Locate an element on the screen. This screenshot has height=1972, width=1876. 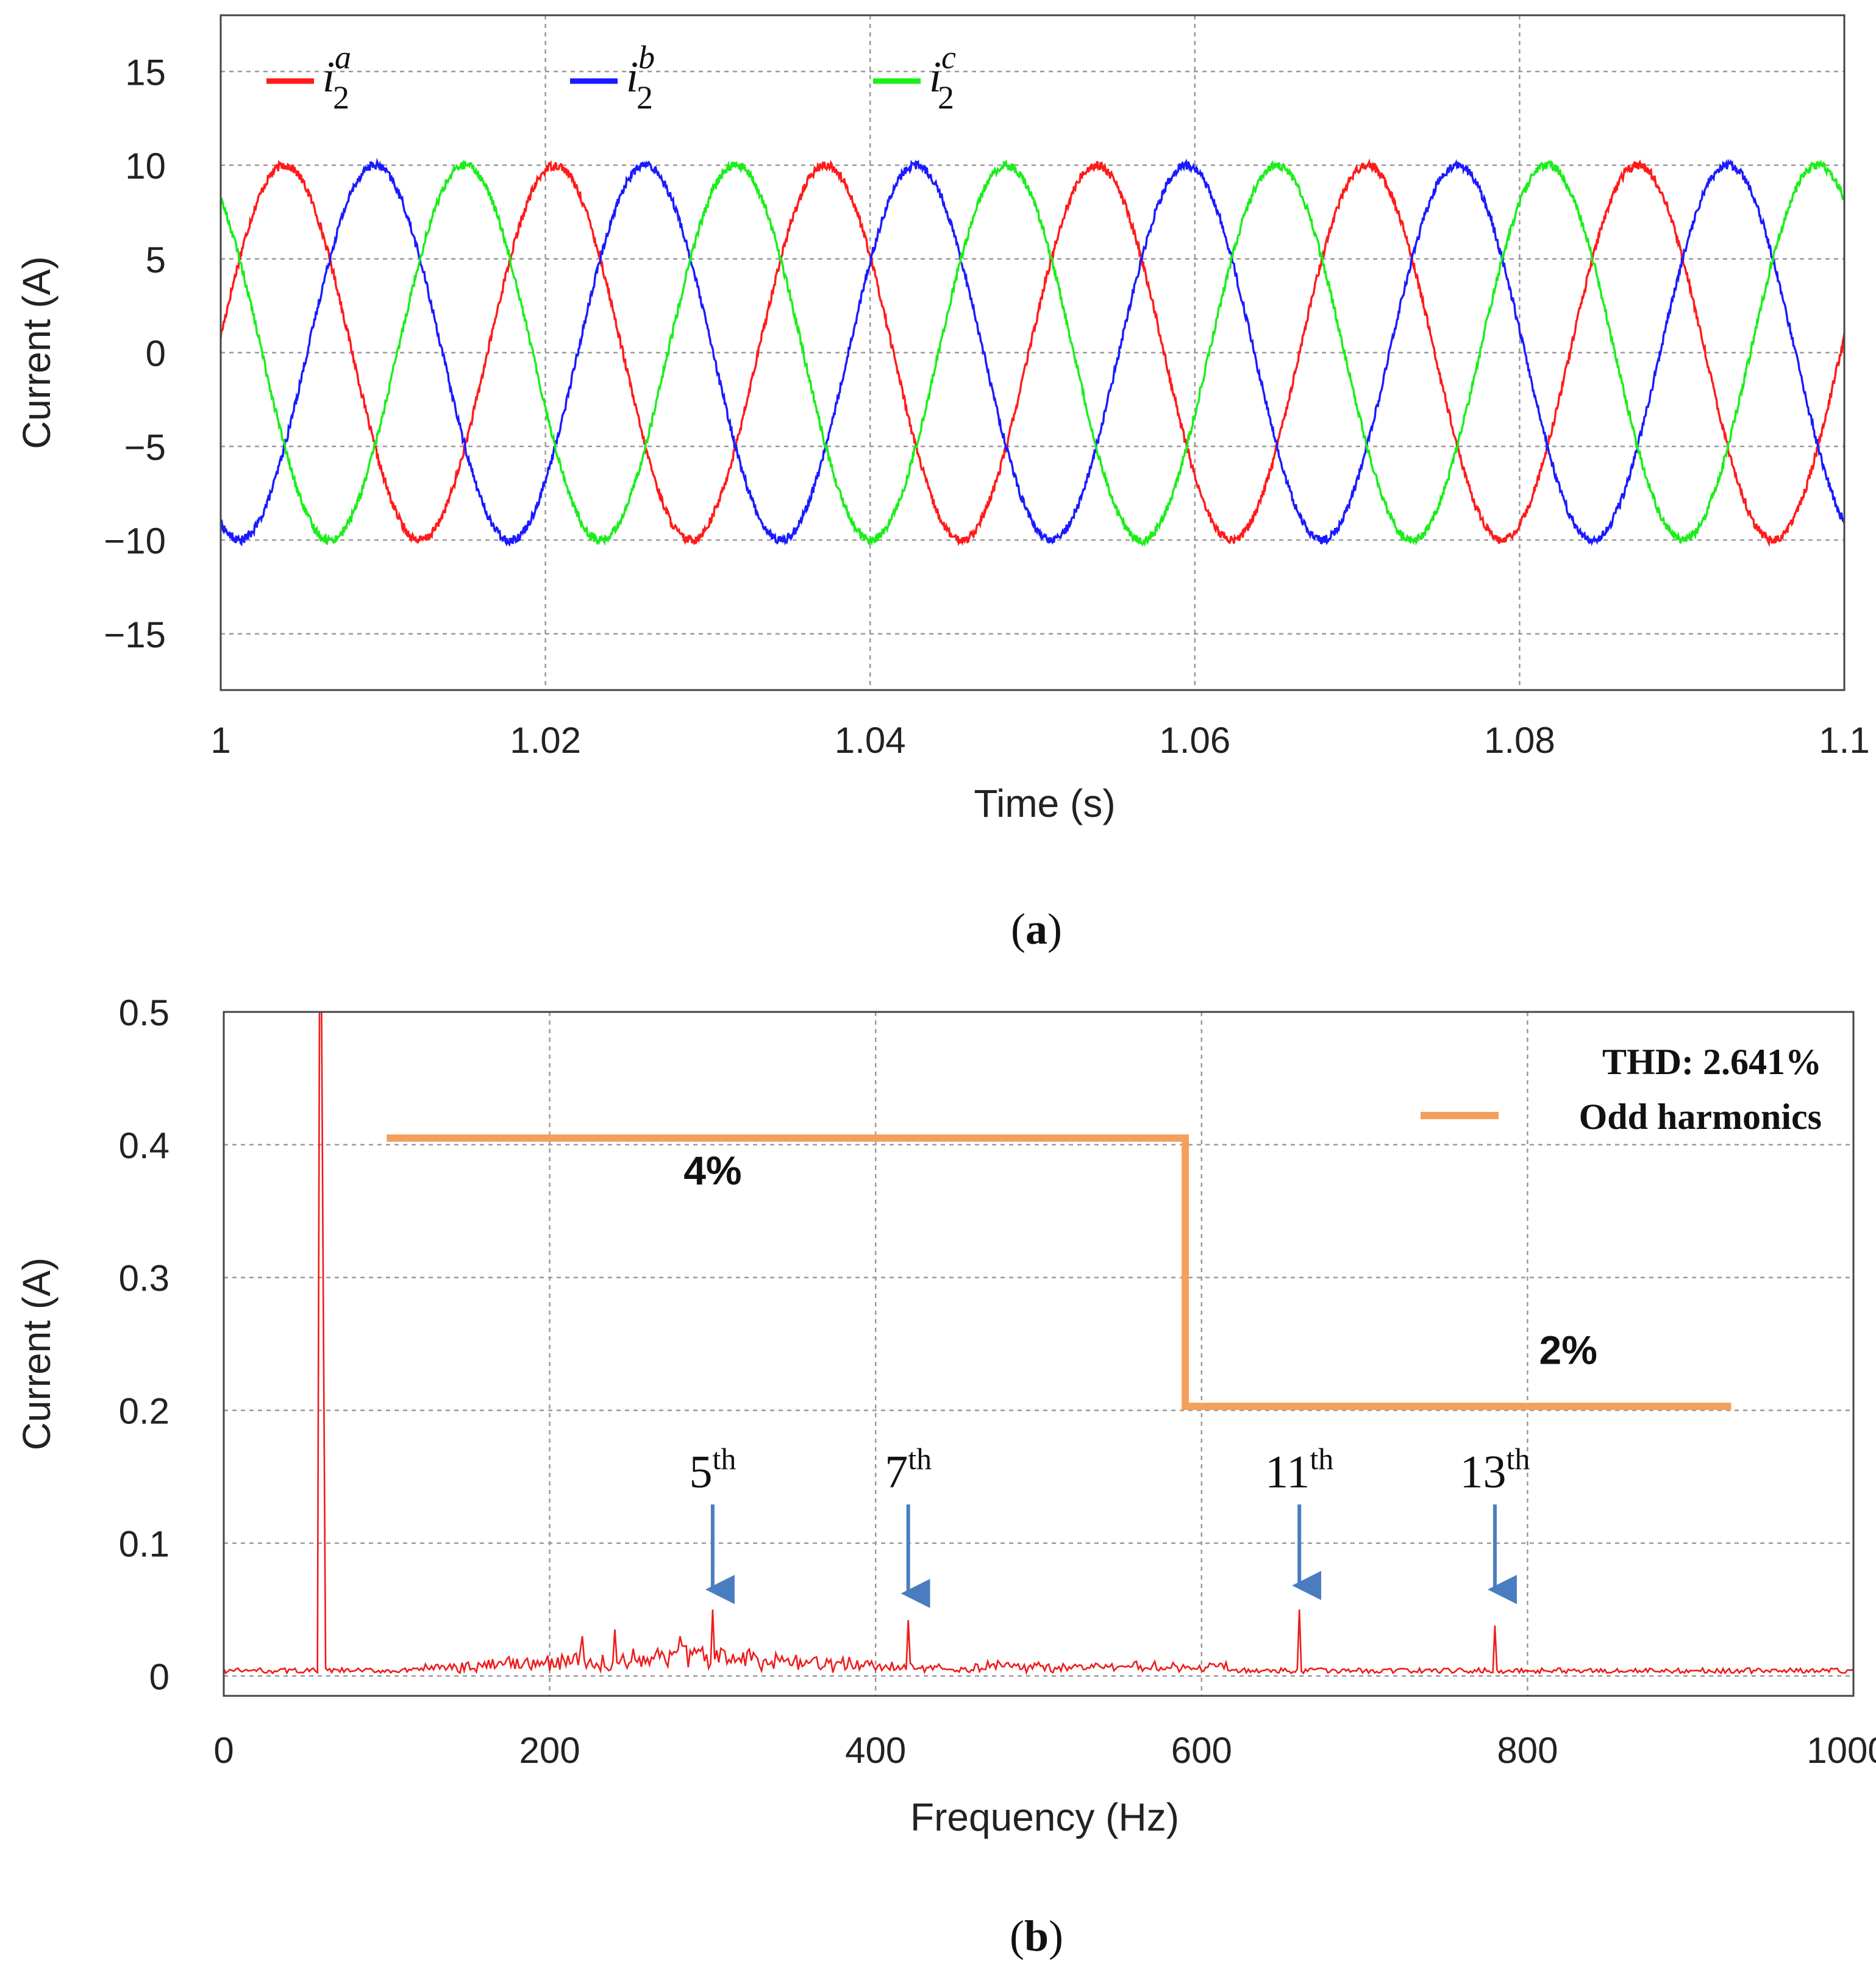
panel-a-y-tick-label: 10 is located at coordinates (145, 167).